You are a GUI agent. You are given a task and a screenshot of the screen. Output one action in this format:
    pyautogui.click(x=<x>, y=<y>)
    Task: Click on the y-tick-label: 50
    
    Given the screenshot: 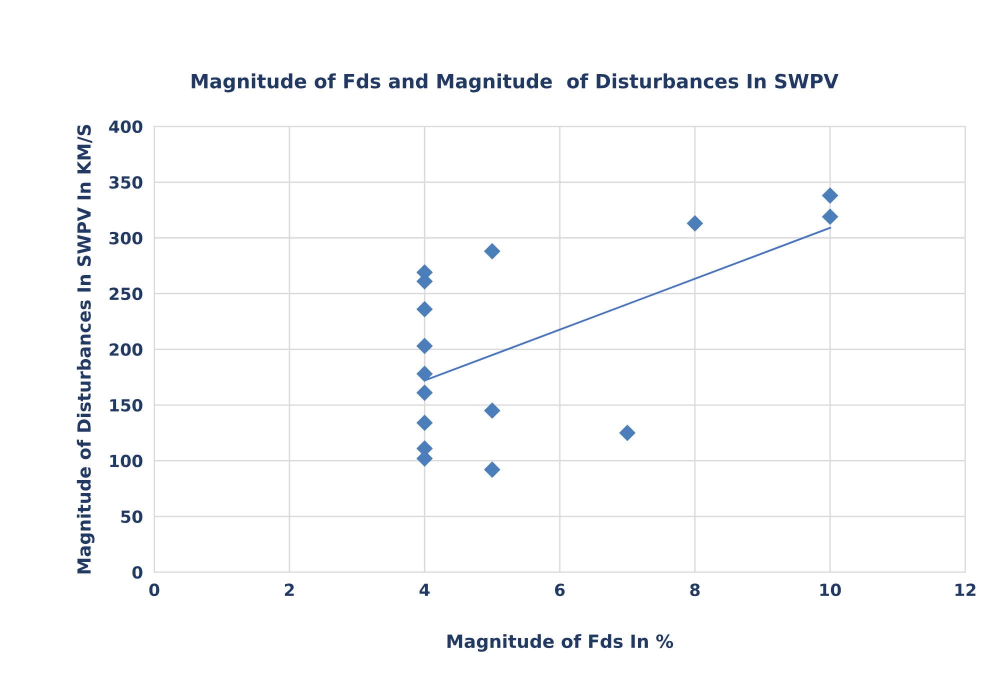 What is the action you would take?
    pyautogui.click(x=131, y=517)
    